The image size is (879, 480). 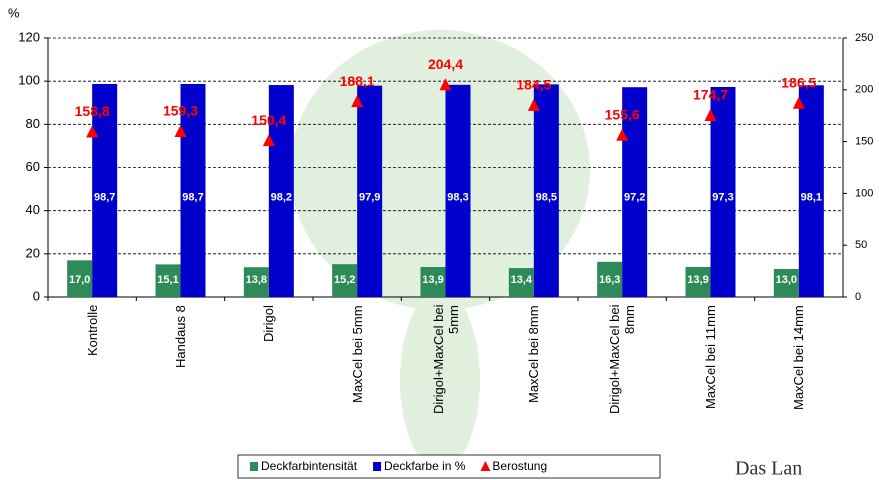 What do you see at coordinates (722, 198) in the screenshot?
I see `value-label: 97,3` at bounding box center [722, 198].